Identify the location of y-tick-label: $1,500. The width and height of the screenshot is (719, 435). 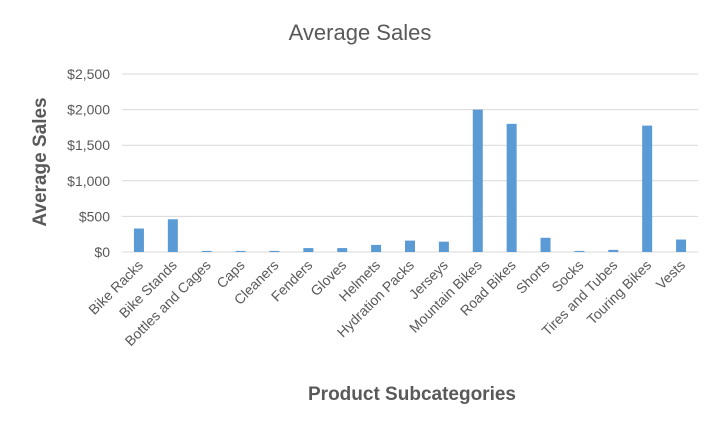
(88, 145).